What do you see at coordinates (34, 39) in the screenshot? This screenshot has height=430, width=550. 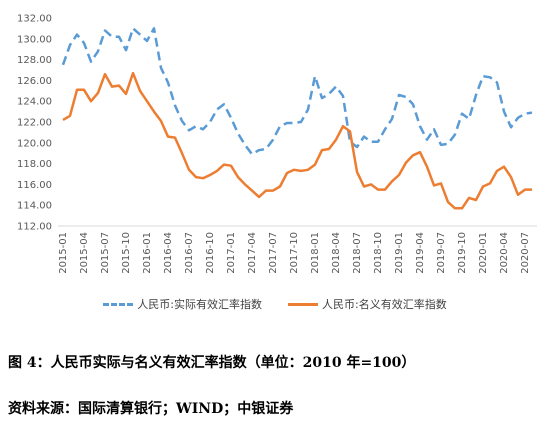 I see `y-tick-label: 130.00` at bounding box center [34, 39].